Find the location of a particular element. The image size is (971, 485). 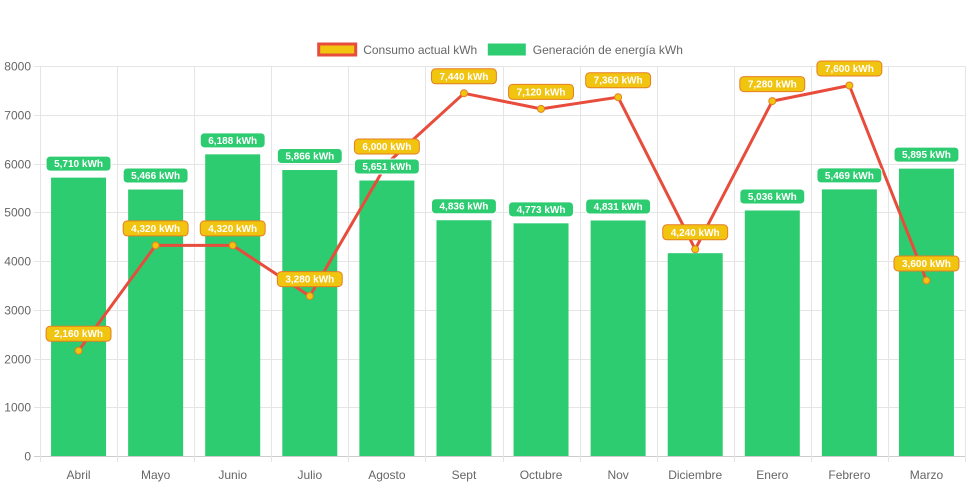

legend-label: Generación de energía kWh is located at coordinates (608, 50).